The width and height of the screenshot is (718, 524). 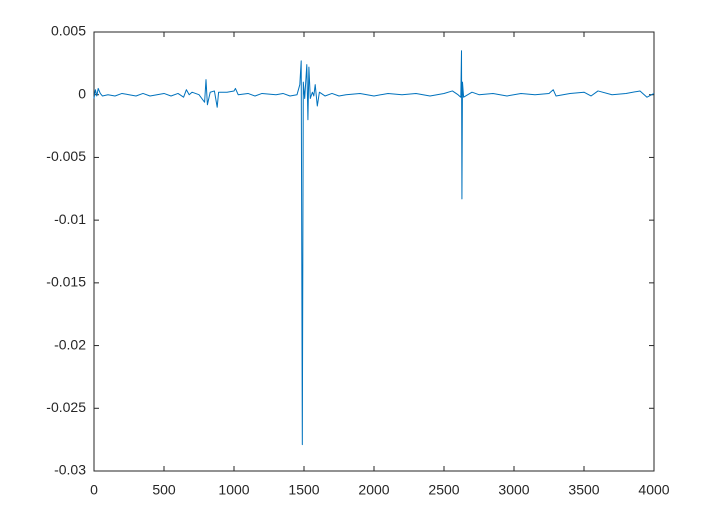 I want to click on x-tick-label: 2500, so click(x=443, y=490).